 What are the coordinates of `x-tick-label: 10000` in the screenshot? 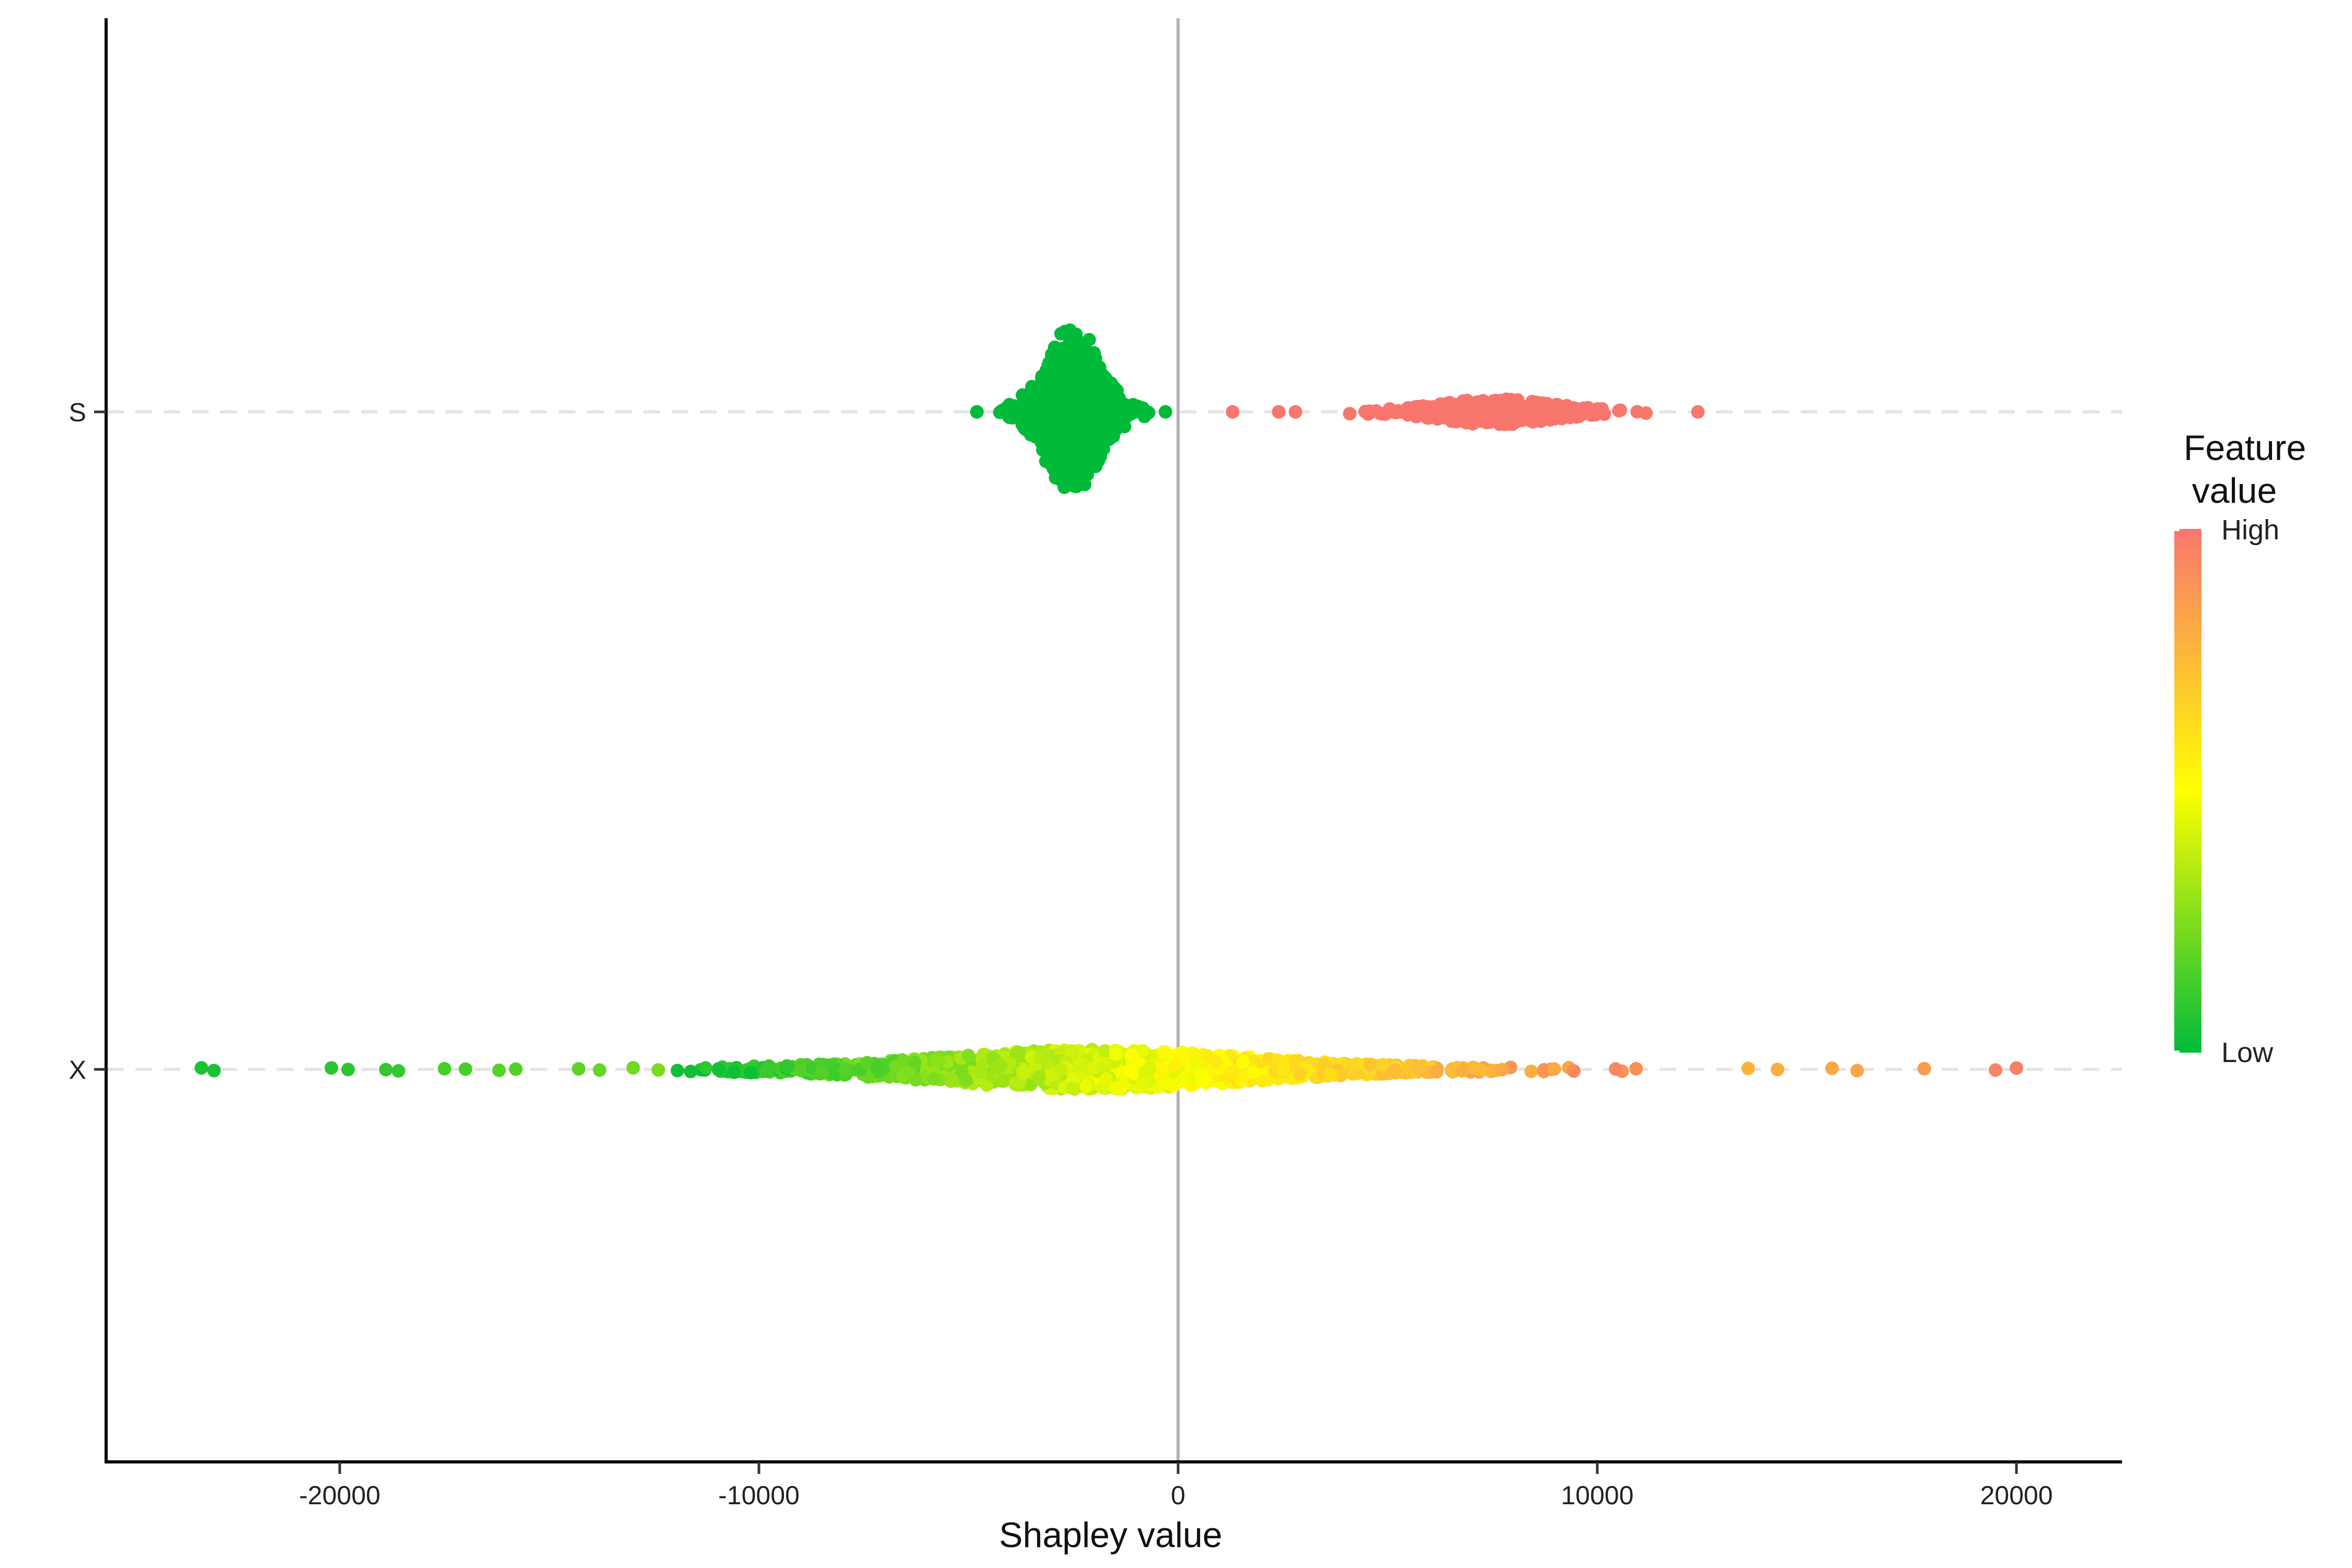 It's located at (1597, 1495).